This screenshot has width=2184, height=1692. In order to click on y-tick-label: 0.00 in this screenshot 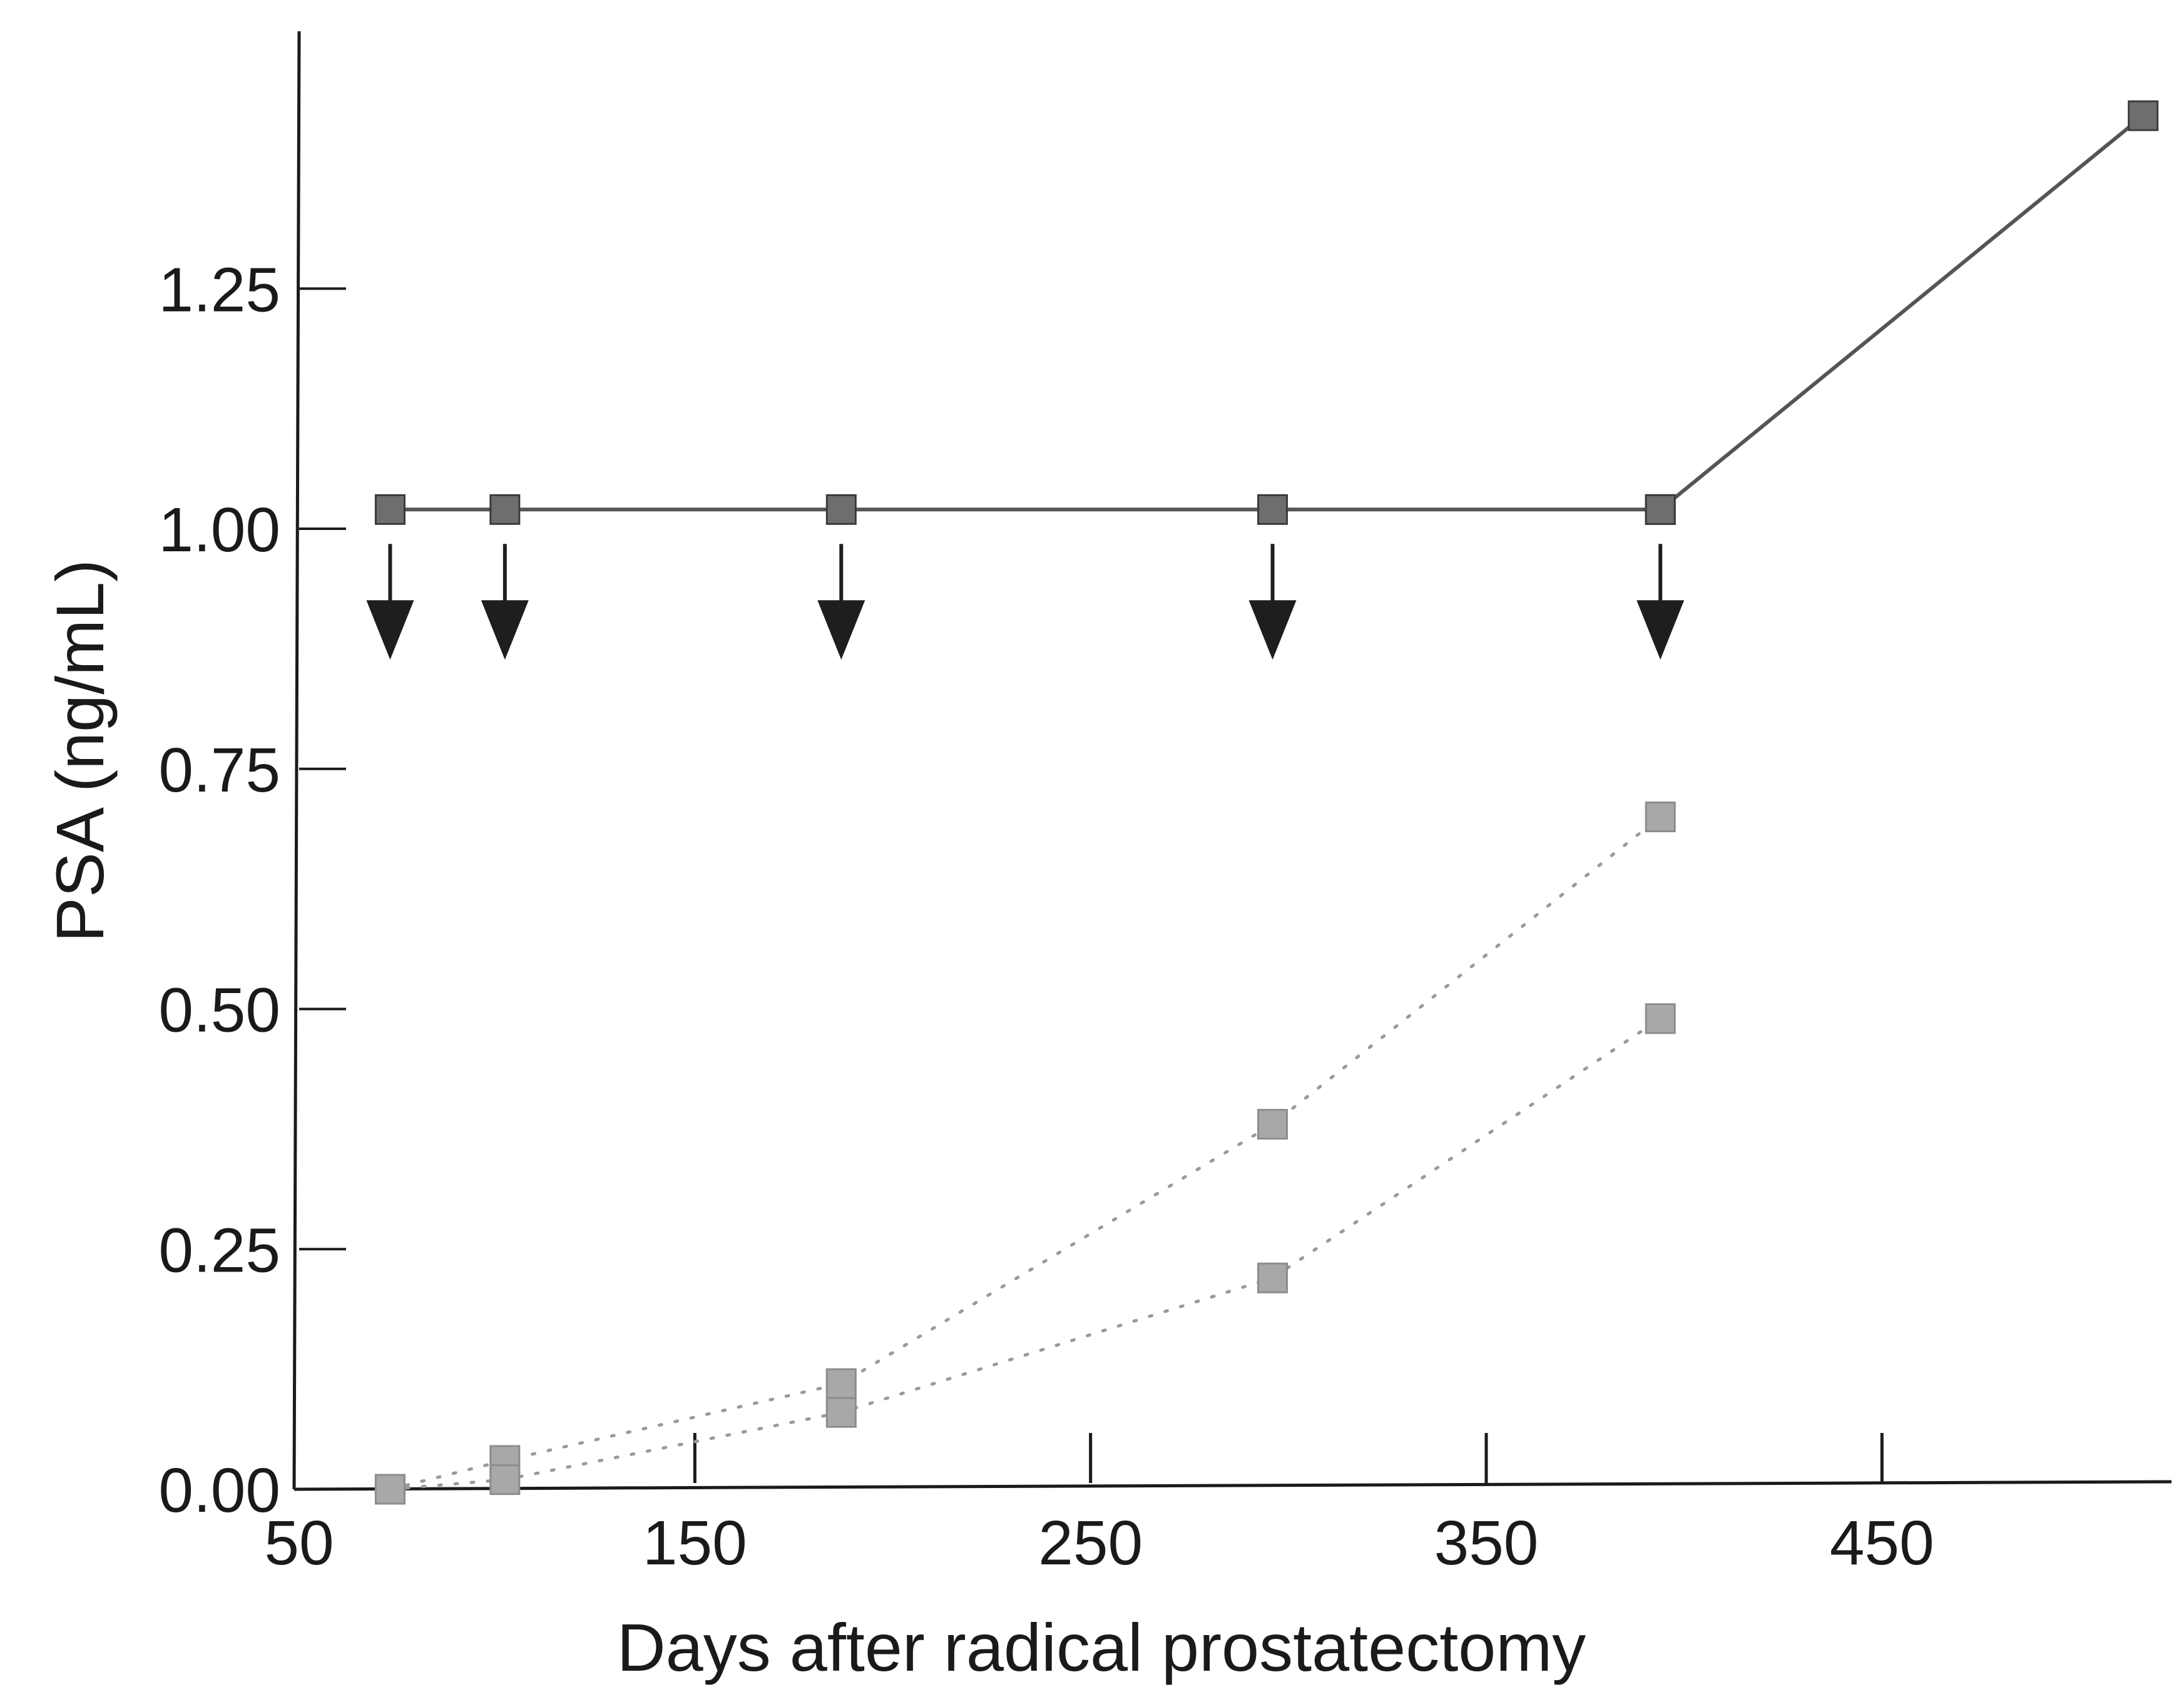, I will do `click(219, 1491)`.